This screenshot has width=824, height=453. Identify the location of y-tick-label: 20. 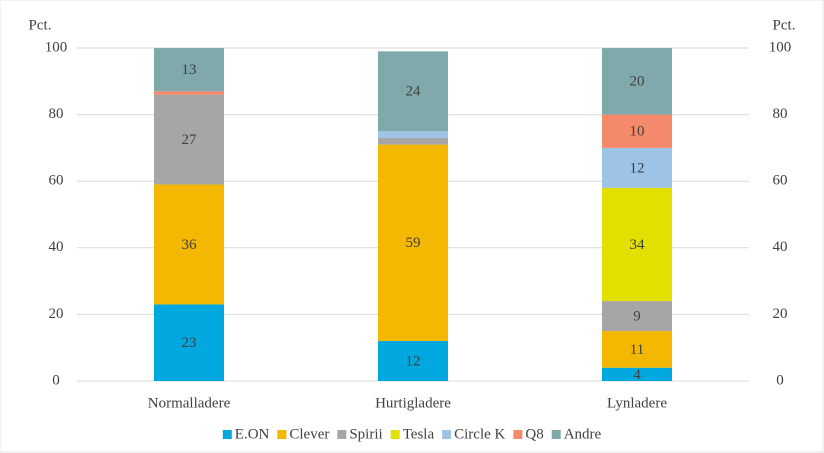
(56, 314).